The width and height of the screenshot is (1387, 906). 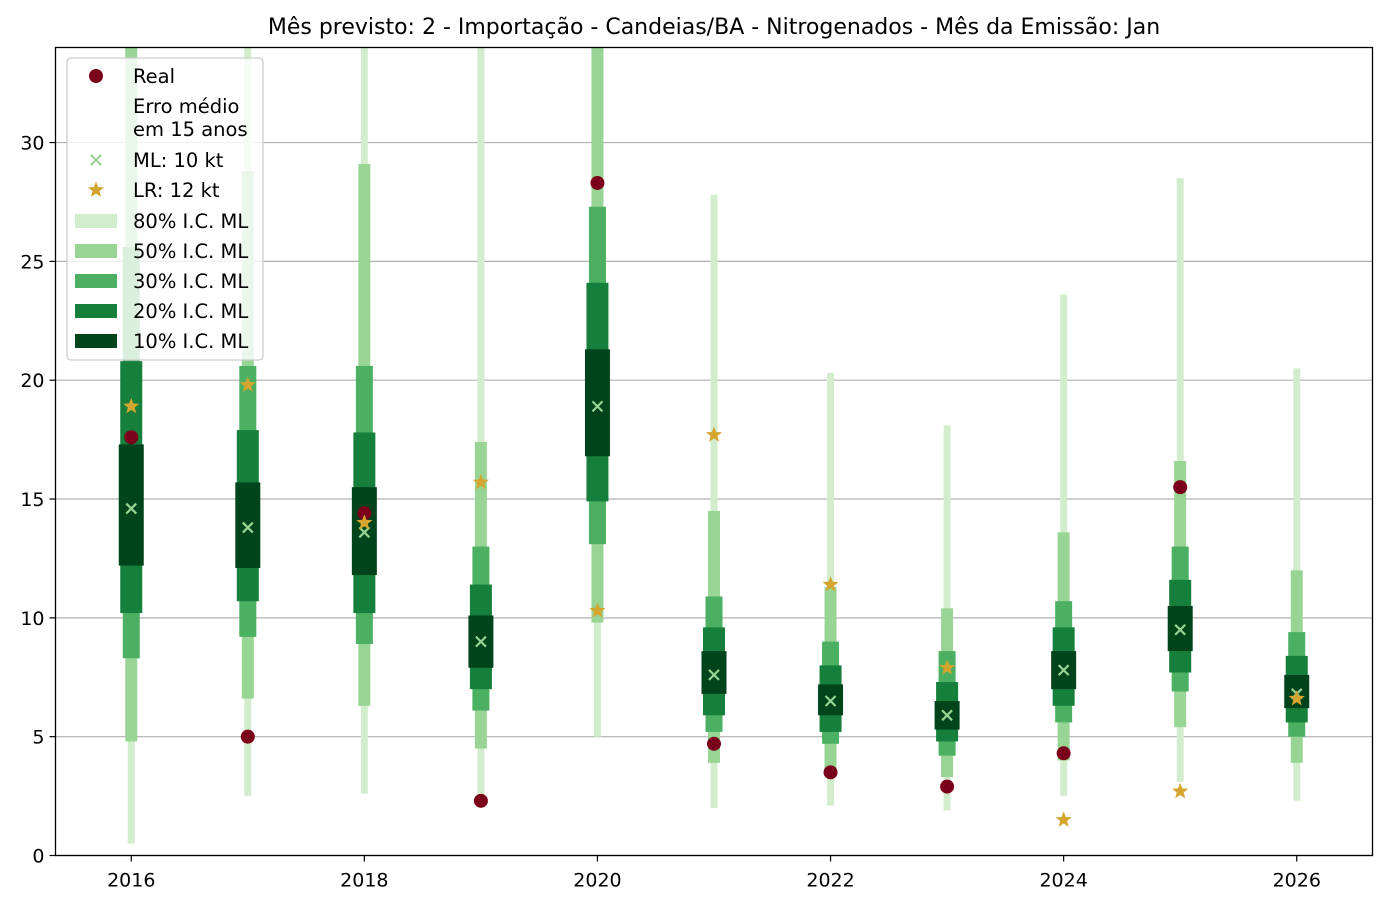 What do you see at coordinates (190, 221) in the screenshot?
I see `legend-ci80-label: 80% I.C. ML` at bounding box center [190, 221].